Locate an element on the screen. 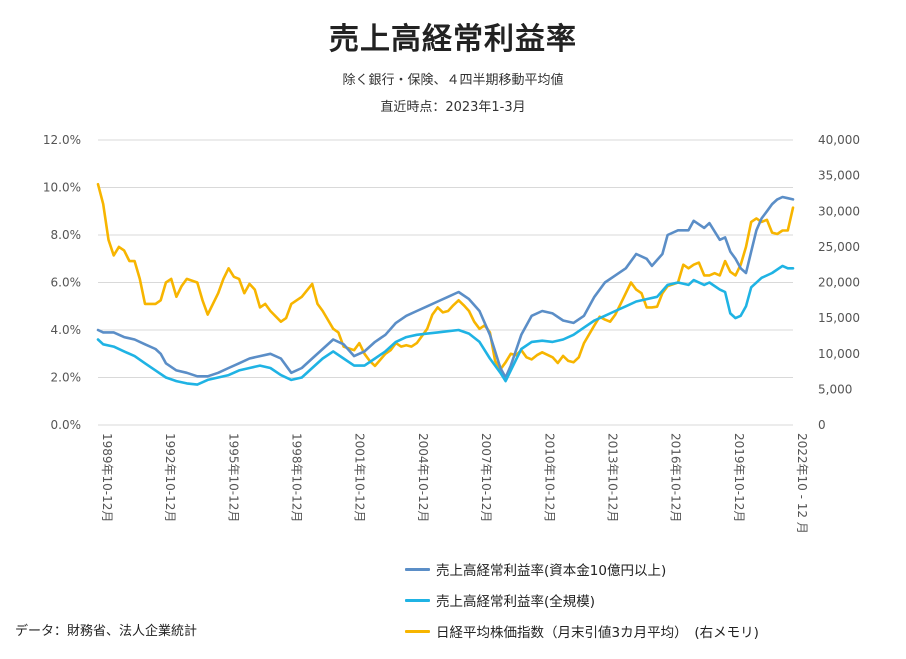 The height and width of the screenshot is (659, 906). left-axis-labels: 0.0% 2.0% 4.0% 6.0% 8.0% 10.0% 12.0% is located at coordinates (62, 282).